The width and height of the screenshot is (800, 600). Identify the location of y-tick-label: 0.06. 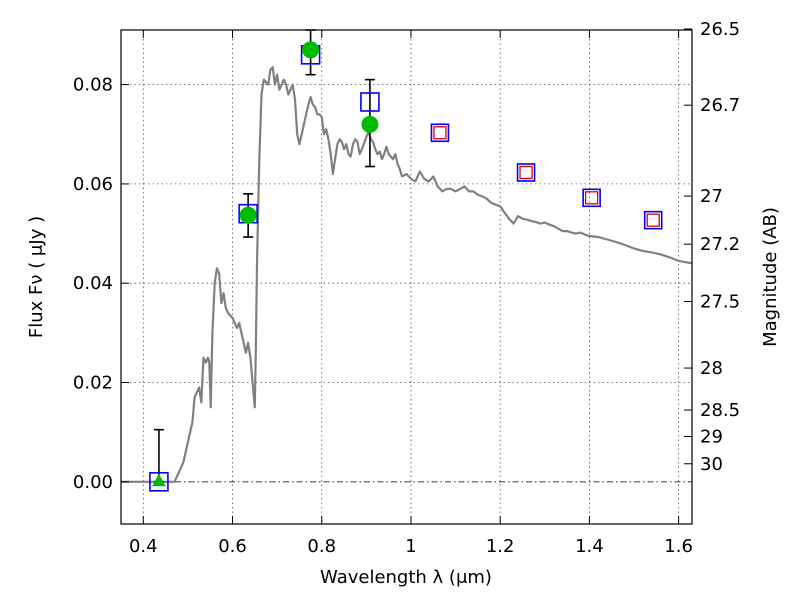
(93, 184).